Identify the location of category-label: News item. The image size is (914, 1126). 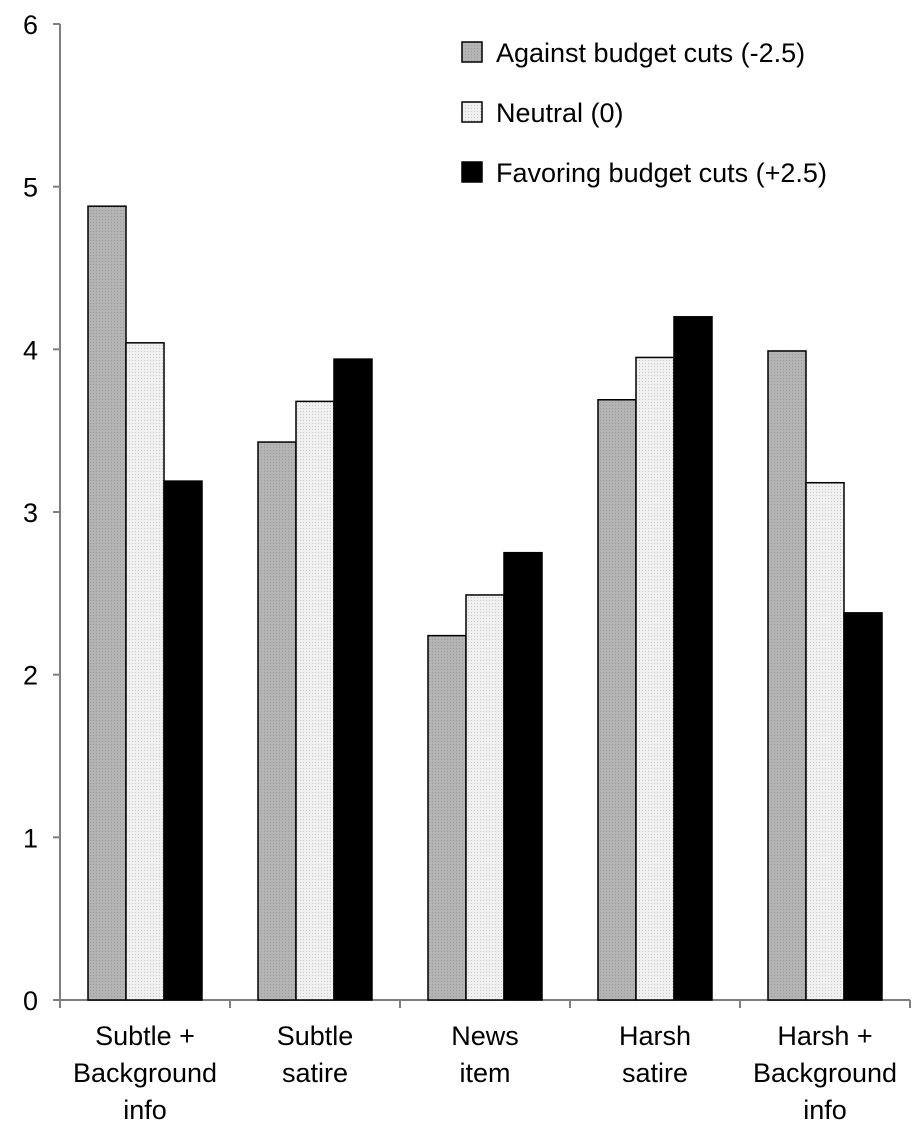
(485, 1054).